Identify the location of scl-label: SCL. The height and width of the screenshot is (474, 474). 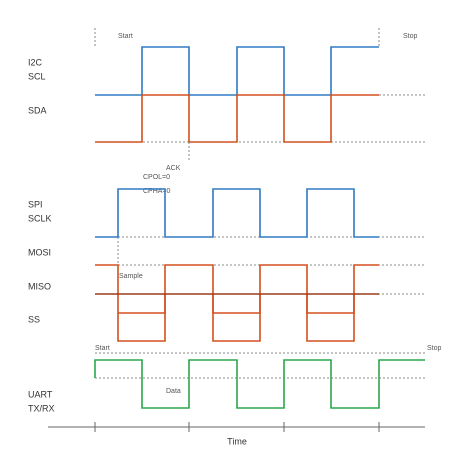
(37, 76).